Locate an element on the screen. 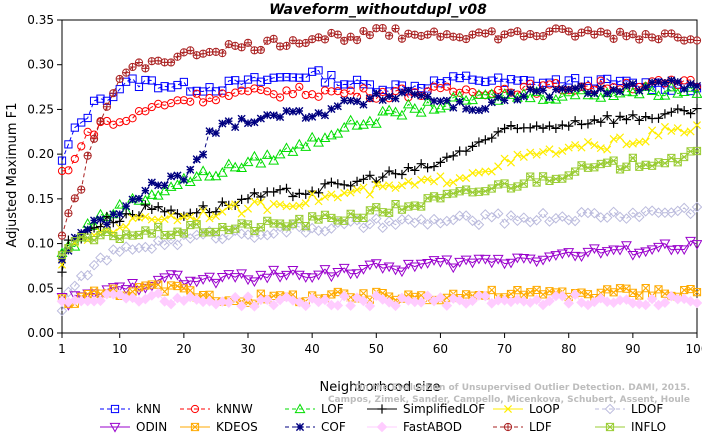 The width and height of the screenshot is (702, 434). legend-item-ldof: LDOF is located at coordinates (629, 409).